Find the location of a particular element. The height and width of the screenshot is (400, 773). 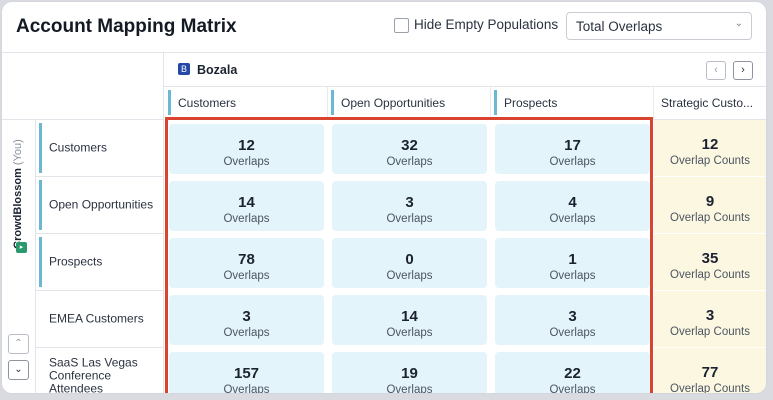

overlap-cell: 78 Overlaps is located at coordinates (246, 263).